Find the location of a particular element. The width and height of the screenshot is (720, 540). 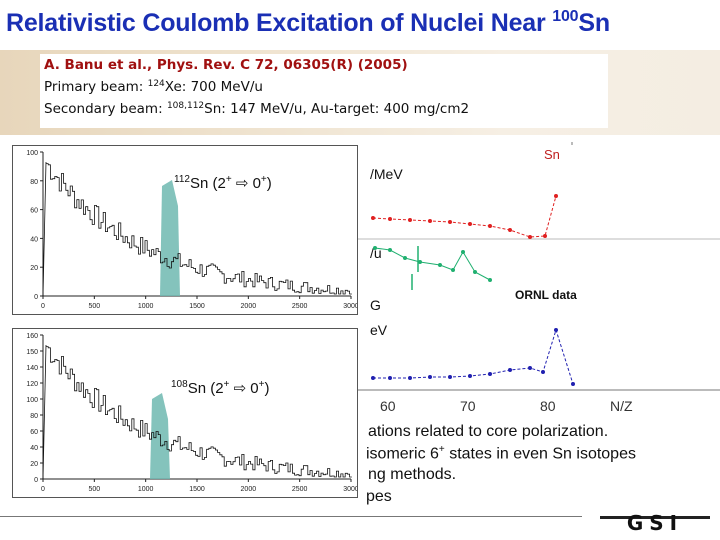

spectrum-y-tick-label: 160 is located at coordinates (32, 336).